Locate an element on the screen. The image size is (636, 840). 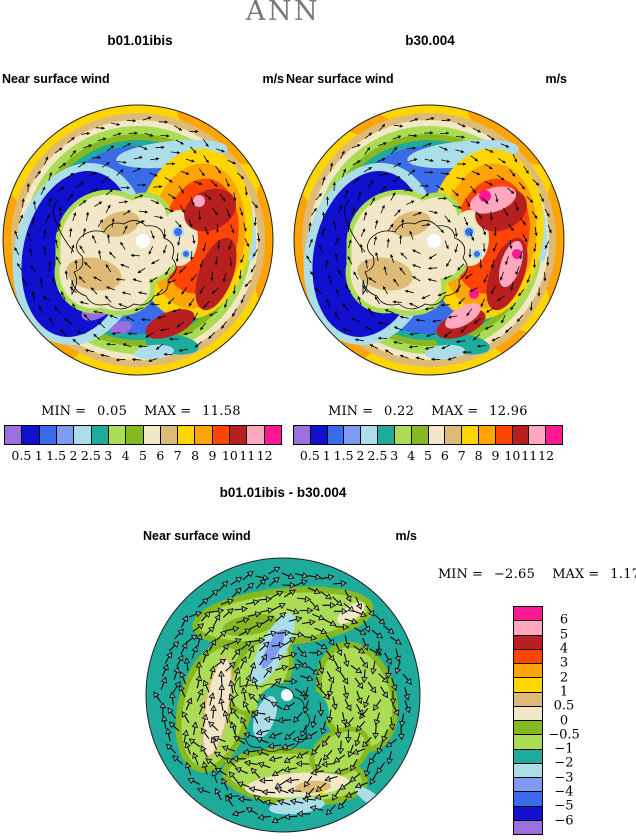
panel-left-var-row: Near surface wind m/s is located at coordinates (143, 79).